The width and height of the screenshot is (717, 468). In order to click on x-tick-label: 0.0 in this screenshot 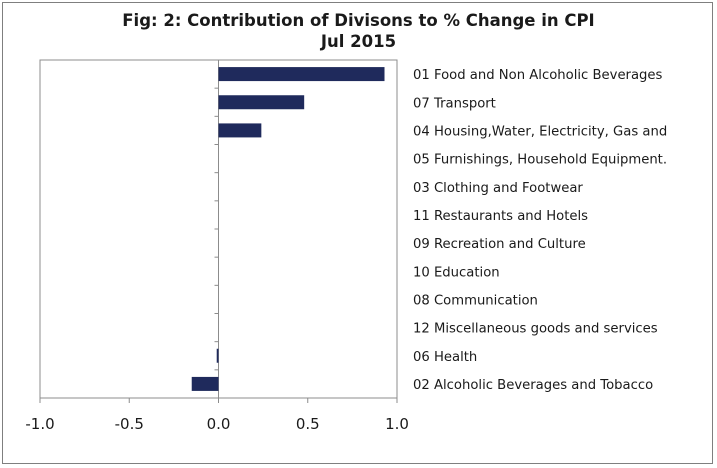, I will do `click(219, 424)`.